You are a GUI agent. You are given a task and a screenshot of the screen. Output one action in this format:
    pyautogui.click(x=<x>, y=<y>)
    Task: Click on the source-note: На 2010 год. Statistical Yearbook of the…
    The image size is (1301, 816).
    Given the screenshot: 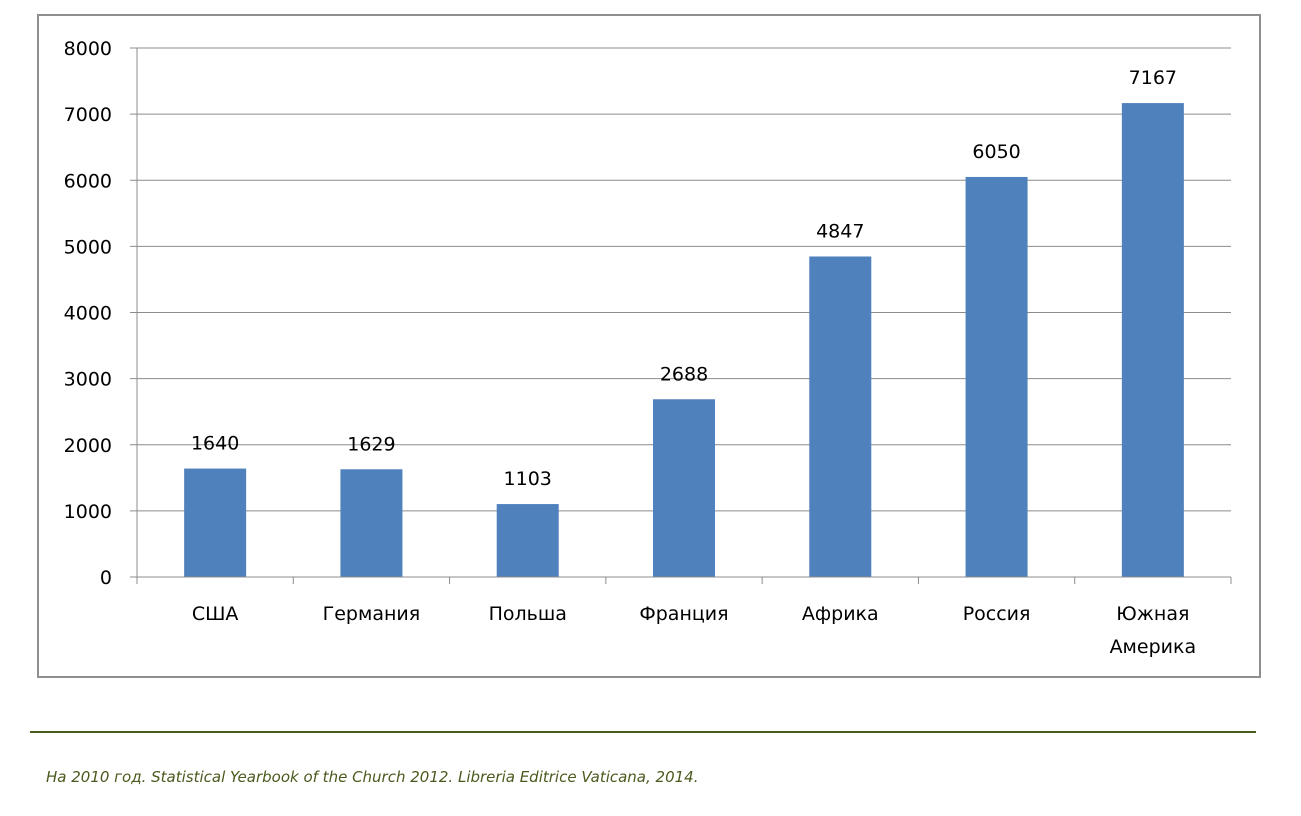 What is the action you would take?
    pyautogui.click(x=372, y=777)
    